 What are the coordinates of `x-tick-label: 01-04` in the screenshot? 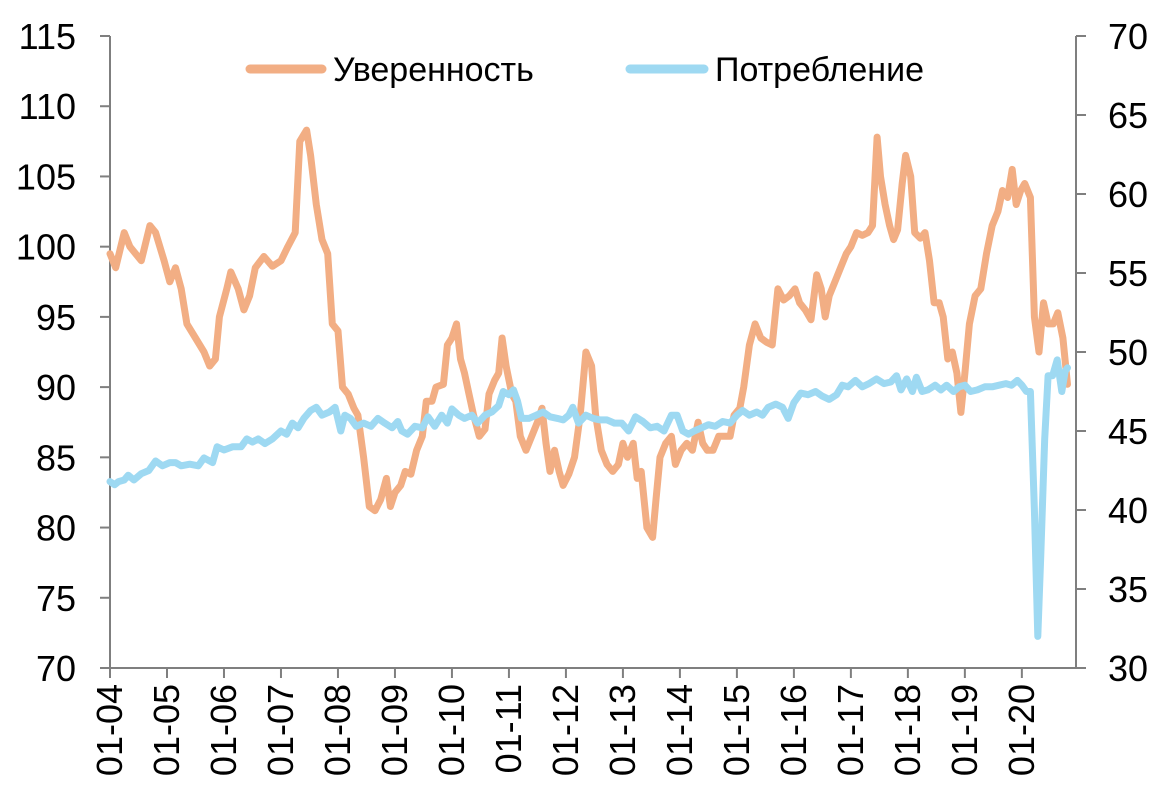 It's located at (109, 730).